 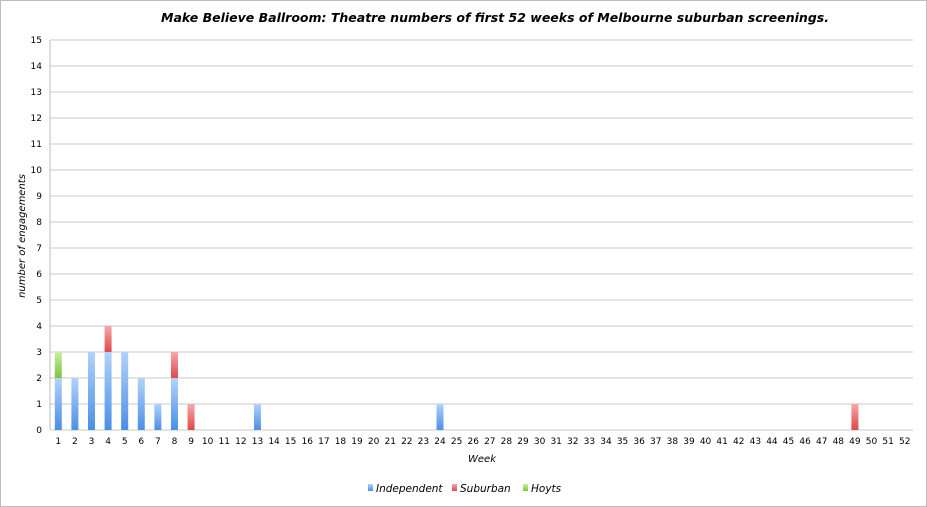 What do you see at coordinates (507, 442) in the screenshot?
I see `x-tick-label: 28` at bounding box center [507, 442].